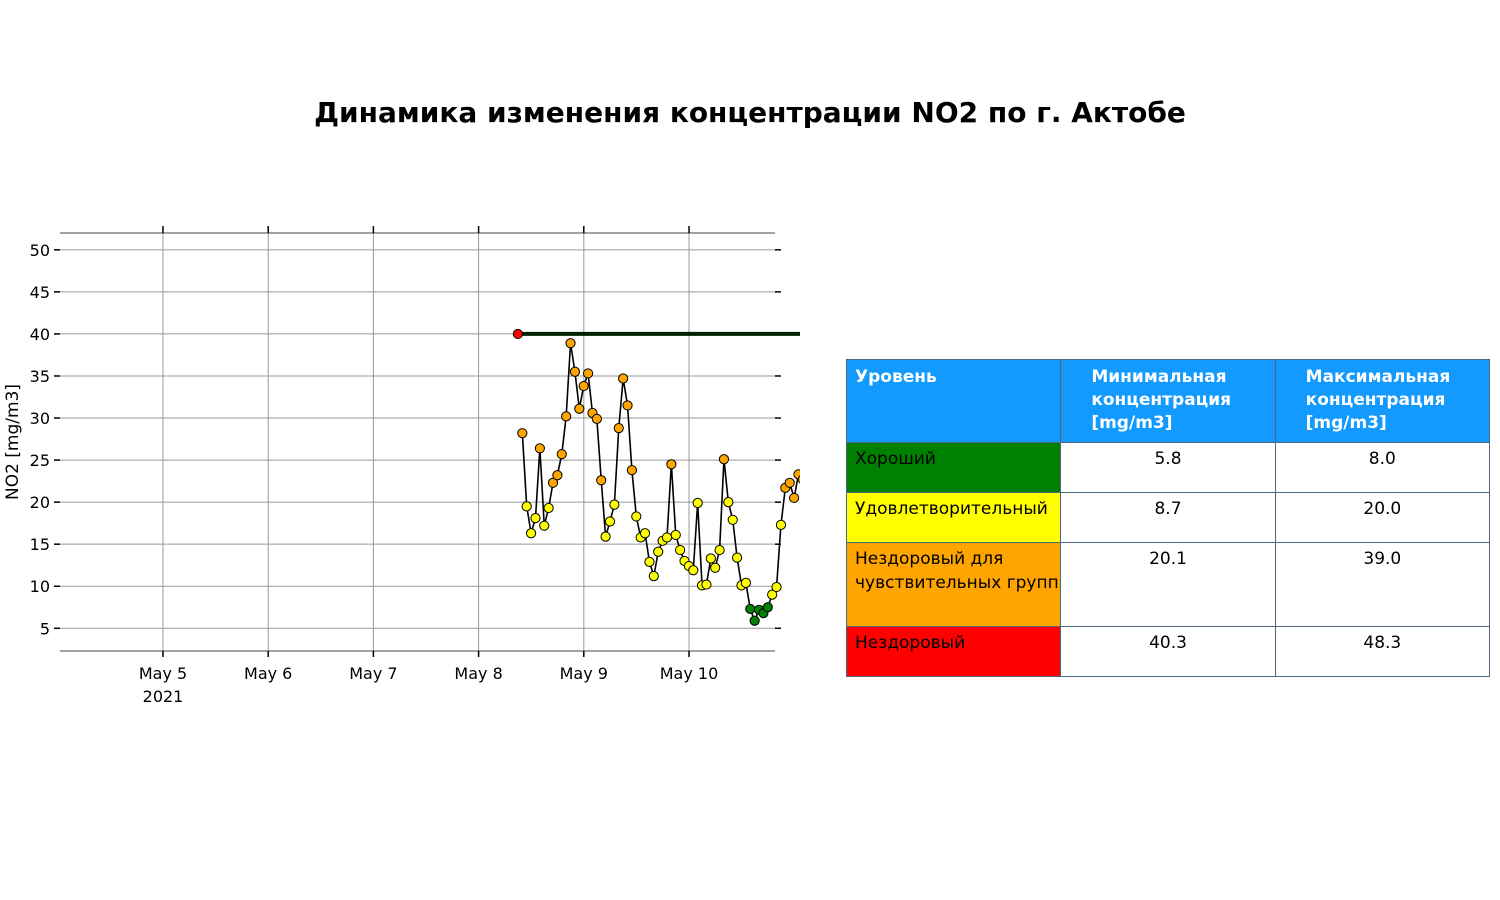  What do you see at coordinates (40, 460) in the screenshot?
I see `y-tick-label: 25` at bounding box center [40, 460].